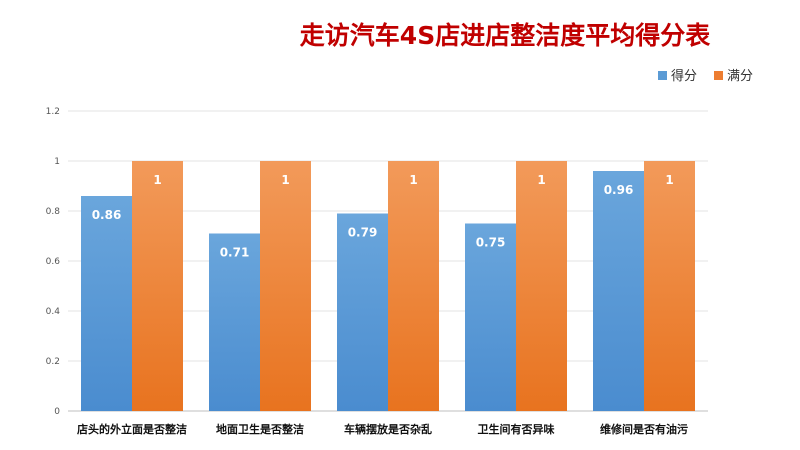 This screenshot has width=800, height=450. What do you see at coordinates (53, 362) in the screenshot?
I see `y-tick-label: 0.2` at bounding box center [53, 362].